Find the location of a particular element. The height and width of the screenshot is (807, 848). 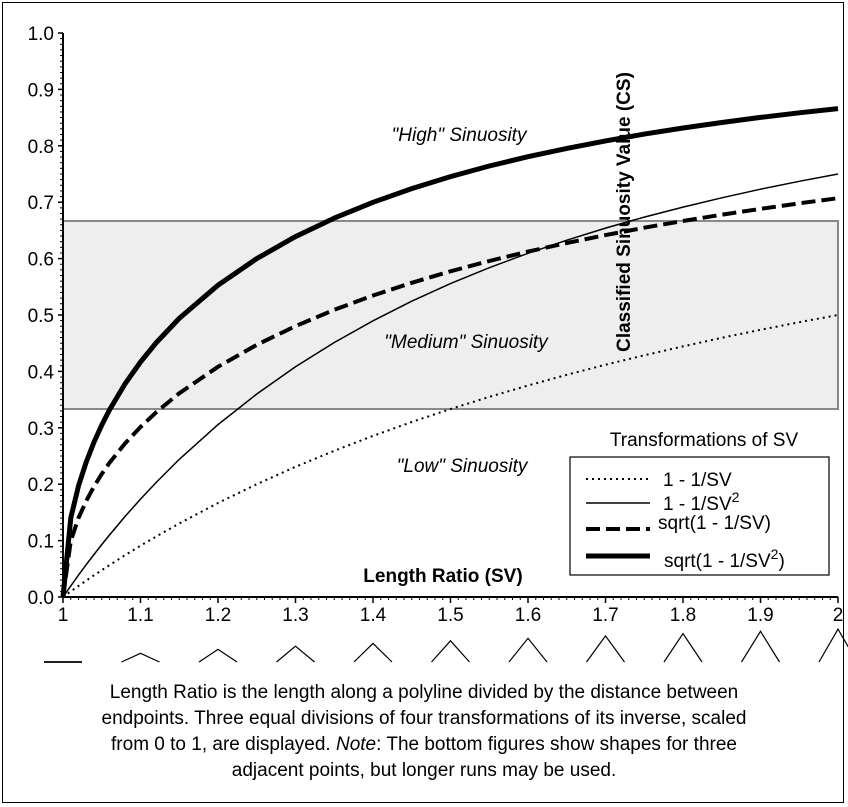

x-tick-label: 1.3 is located at coordinates (295, 615).